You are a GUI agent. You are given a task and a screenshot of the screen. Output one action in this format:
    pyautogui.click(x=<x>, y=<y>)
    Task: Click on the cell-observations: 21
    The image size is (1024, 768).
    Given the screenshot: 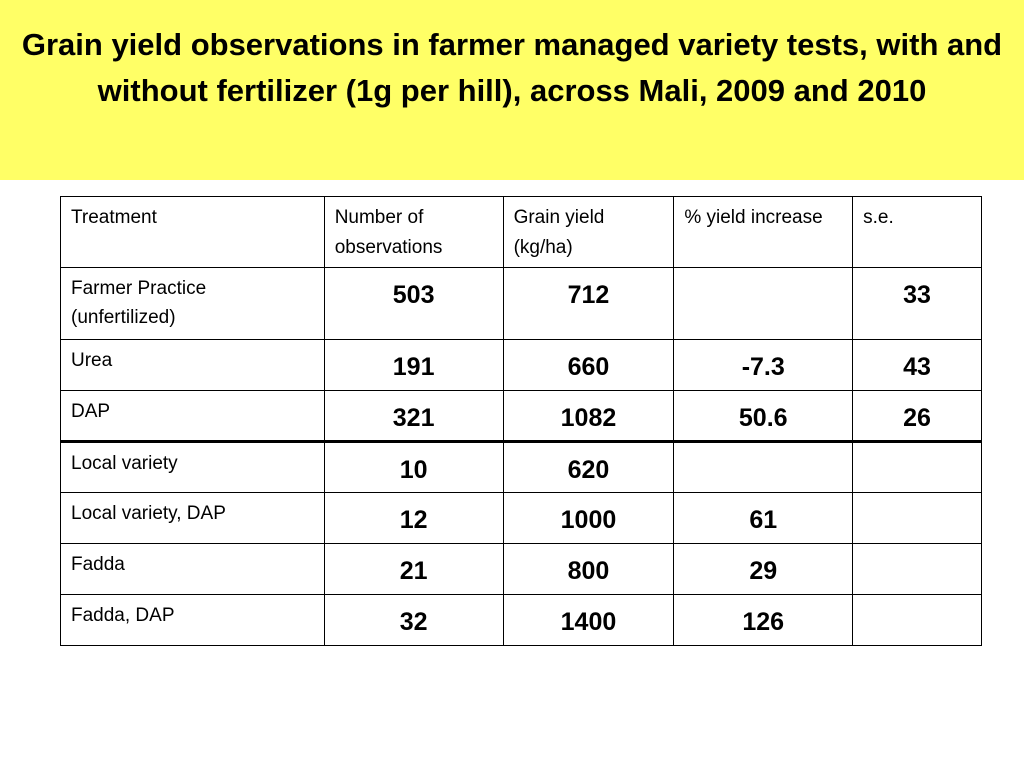 What is the action you would take?
    pyautogui.click(x=413, y=569)
    